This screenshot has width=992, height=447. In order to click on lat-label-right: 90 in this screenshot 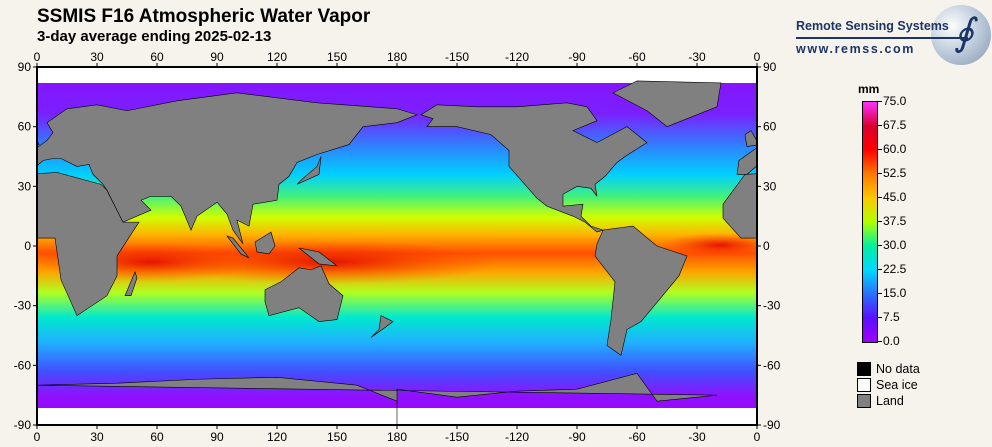, I will do `click(770, 67)`.